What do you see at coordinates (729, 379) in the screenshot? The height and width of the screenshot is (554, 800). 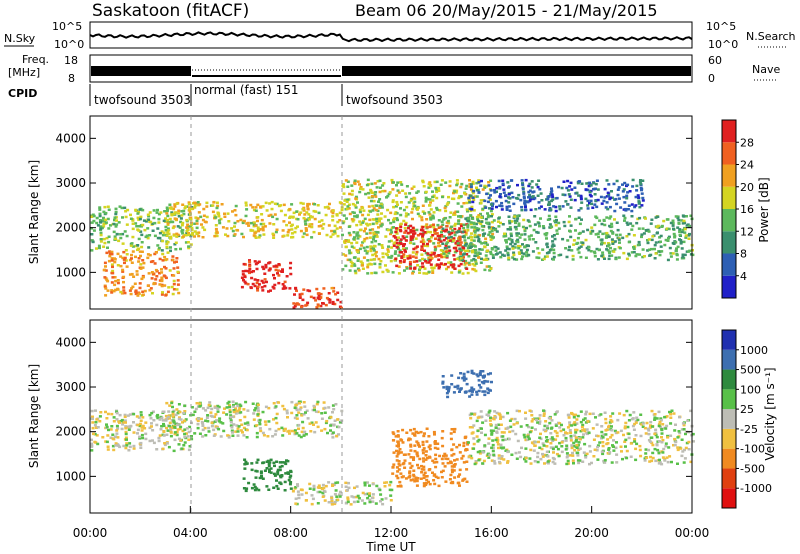 I see `velocity-colorbar-swatch` at bounding box center [729, 379].